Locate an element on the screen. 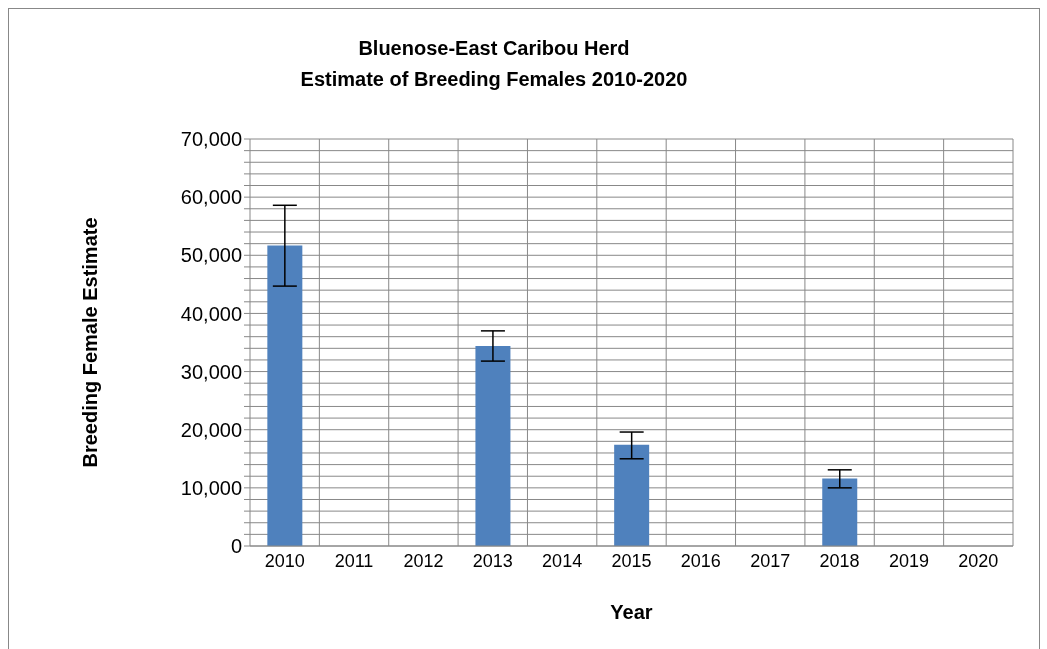 This screenshot has width=1047, height=649. y-tick-label: 50,000 is located at coordinates (211, 255).